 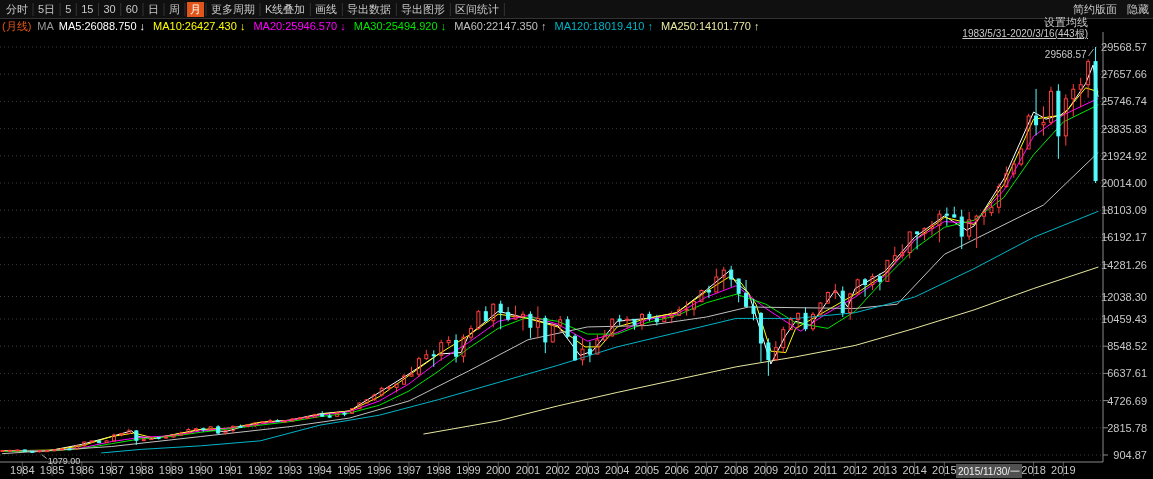 What do you see at coordinates (379, 470) in the screenshot?
I see `x-tick-label: 1996` at bounding box center [379, 470].